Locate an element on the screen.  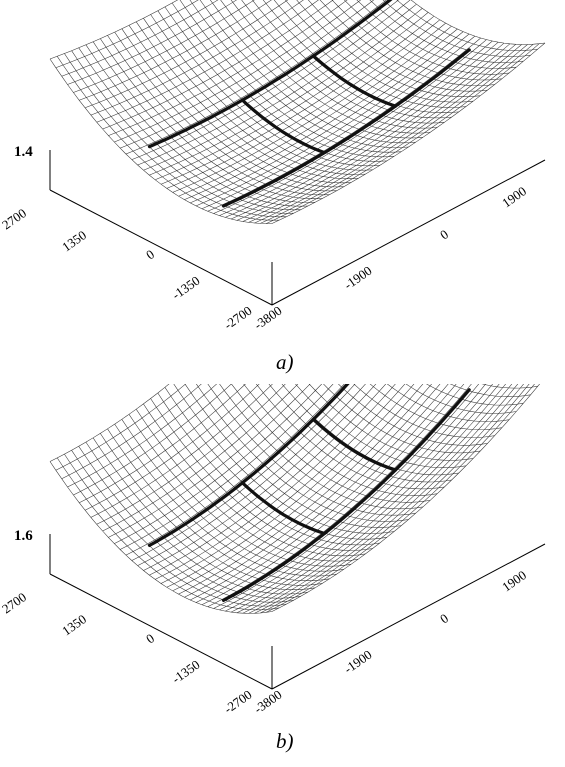
caption-b: b) is located at coordinates (285, 741).